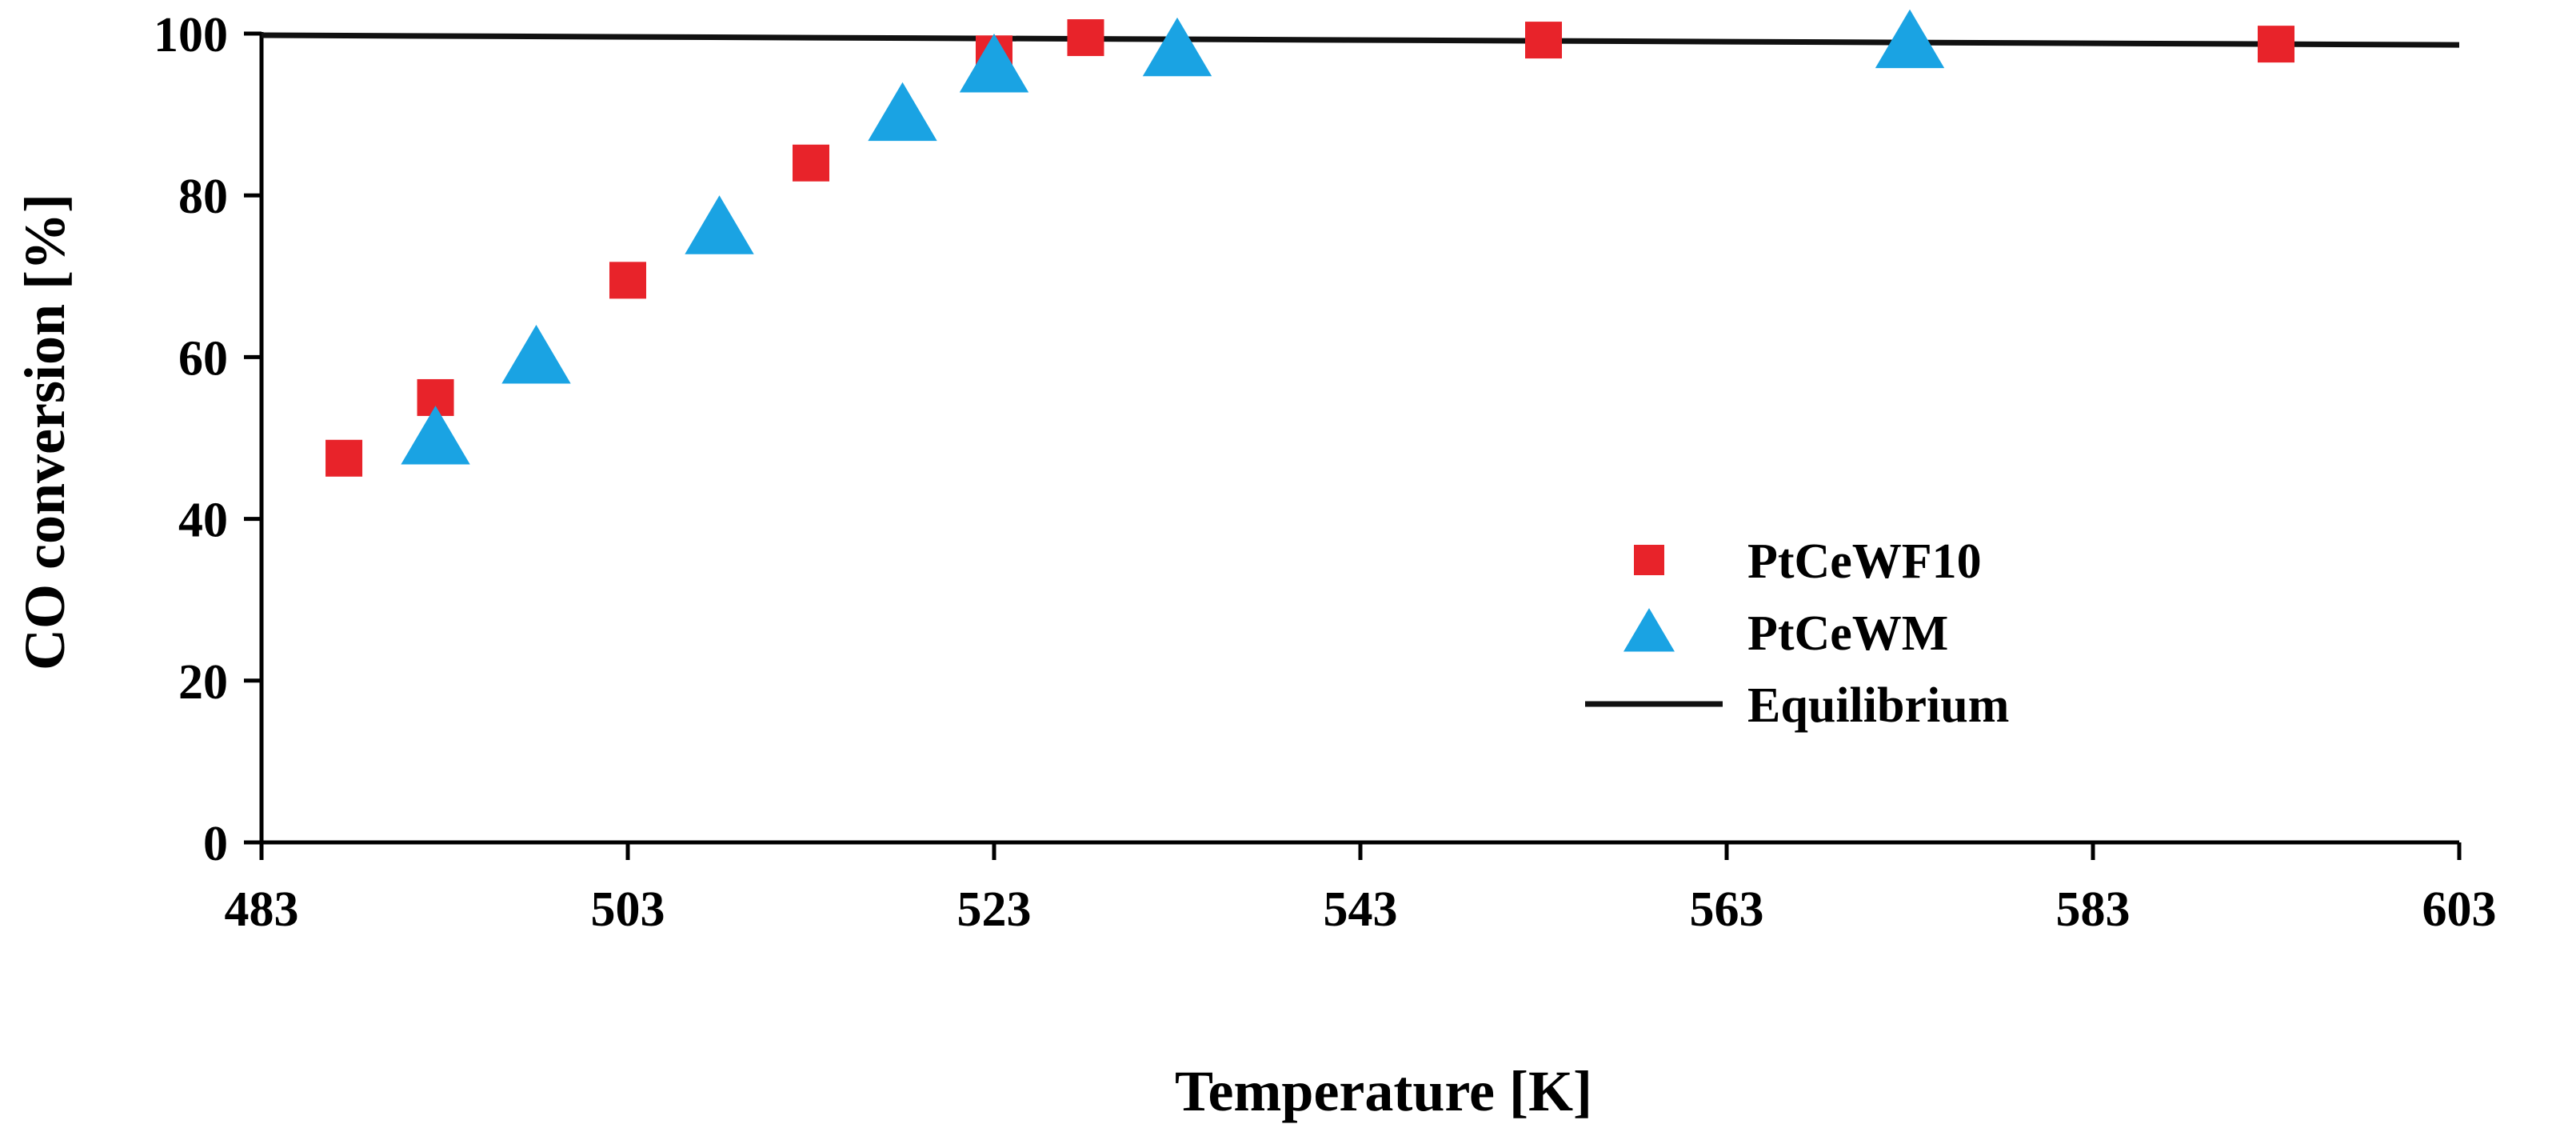 The width and height of the screenshot is (2576, 1144). I want to click on legend-label: PtCeWF10, so click(1865, 561).